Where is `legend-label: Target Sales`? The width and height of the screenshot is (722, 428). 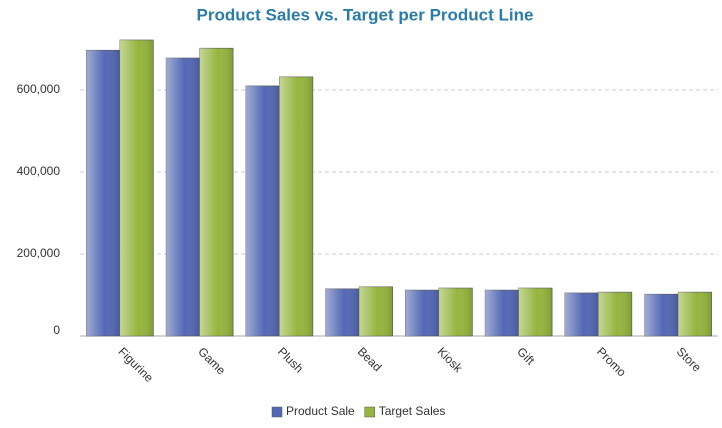
legend-label: Target Sales is located at coordinates (412, 411).